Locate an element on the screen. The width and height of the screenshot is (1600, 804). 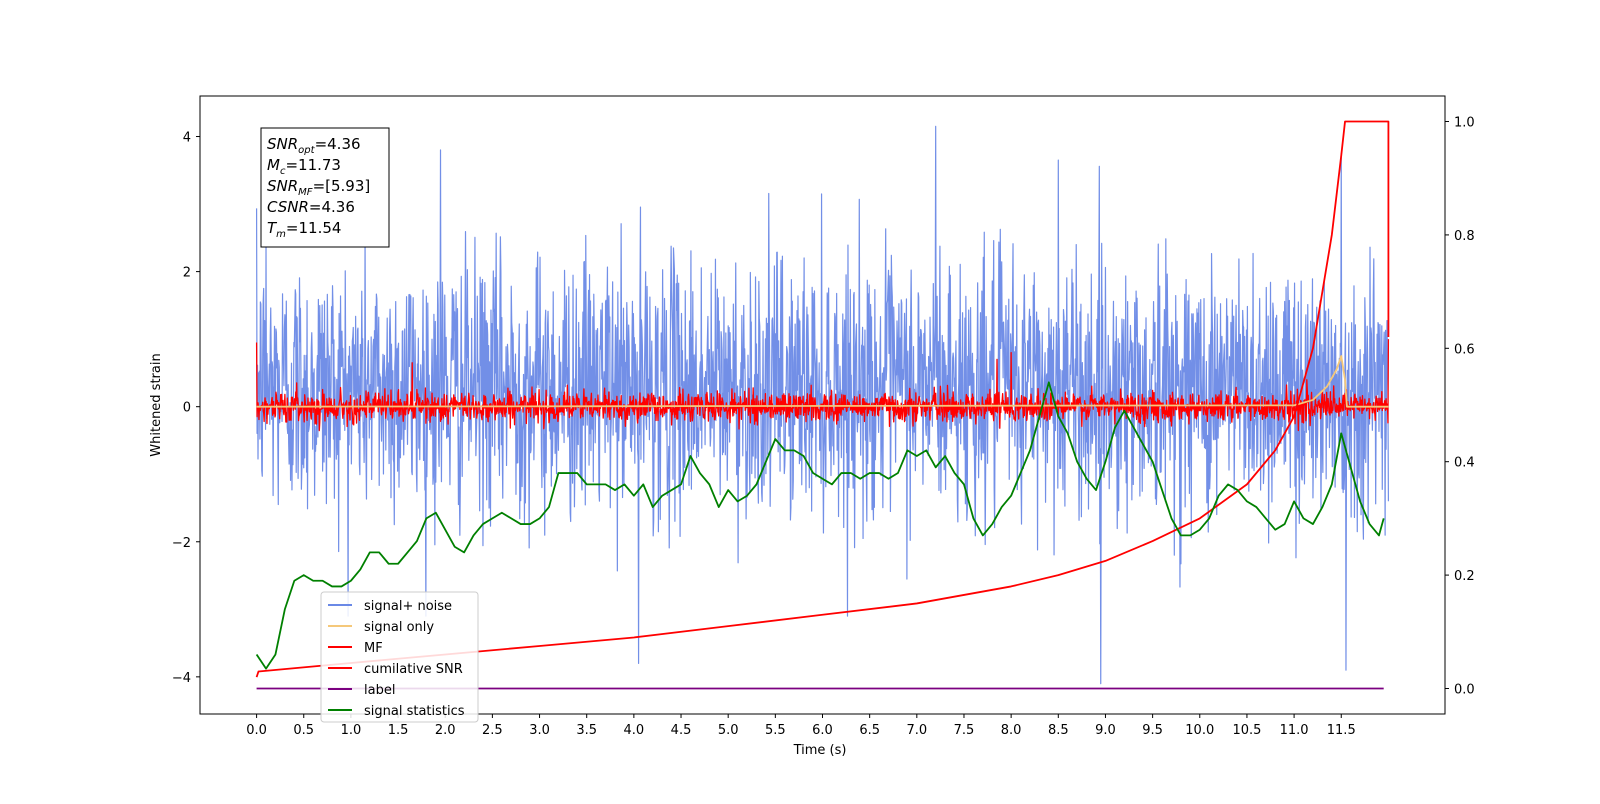
y2-tick-label: 0.8 is located at coordinates (1464, 236).